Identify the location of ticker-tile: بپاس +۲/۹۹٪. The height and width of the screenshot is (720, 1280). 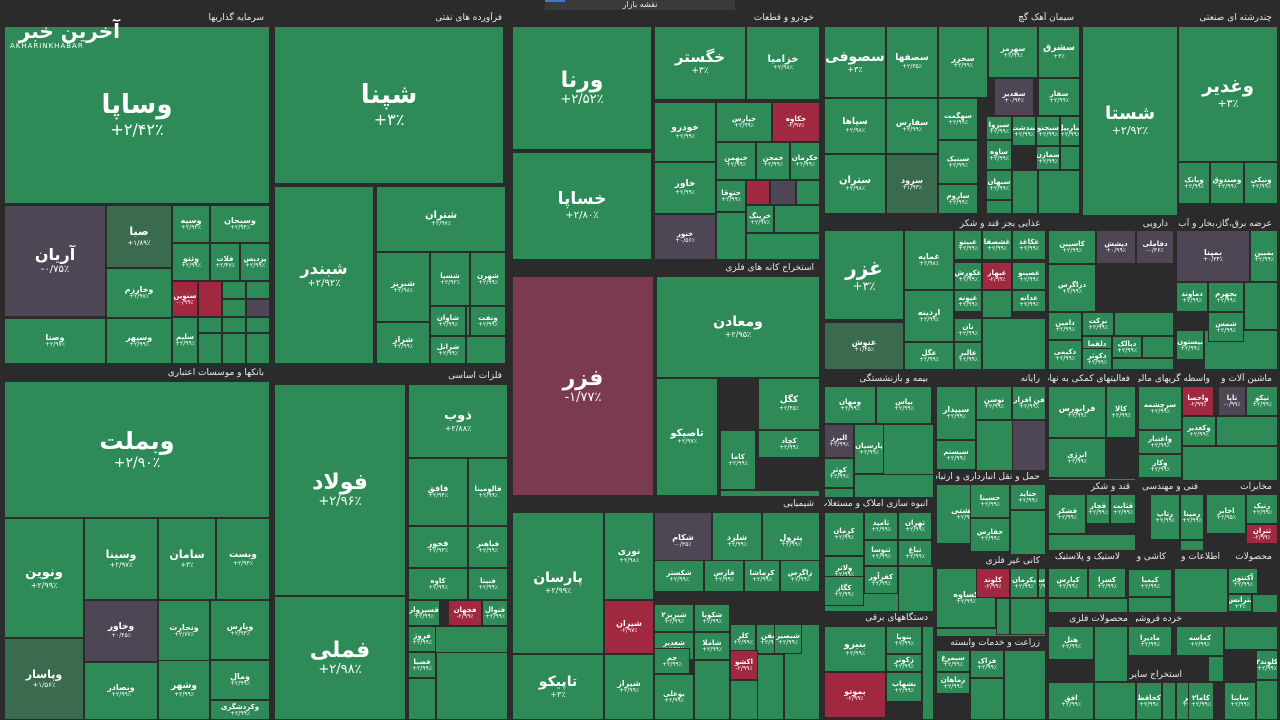
(904, 405).